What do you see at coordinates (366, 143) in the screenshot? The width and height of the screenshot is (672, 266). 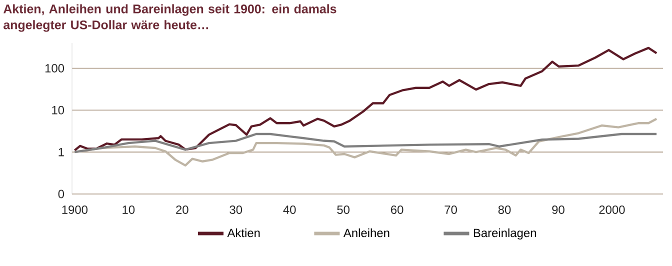 I see `line-series` at bounding box center [366, 143].